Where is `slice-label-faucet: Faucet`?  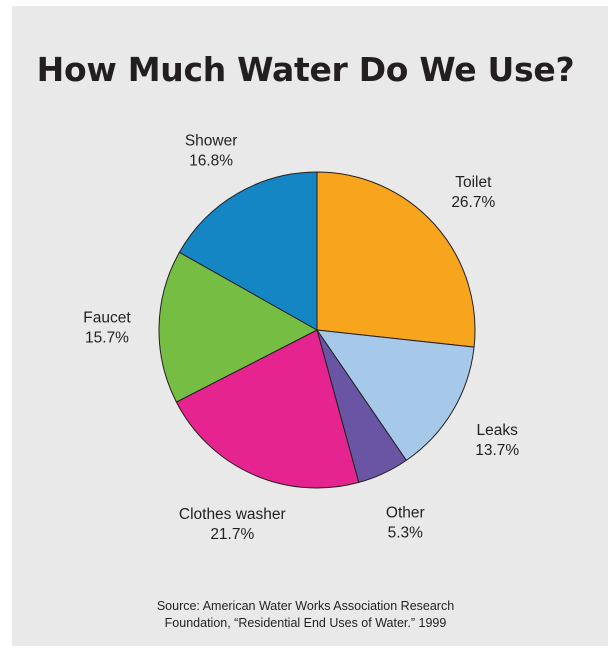
slice-label-faucet: Faucet is located at coordinates (107, 318).